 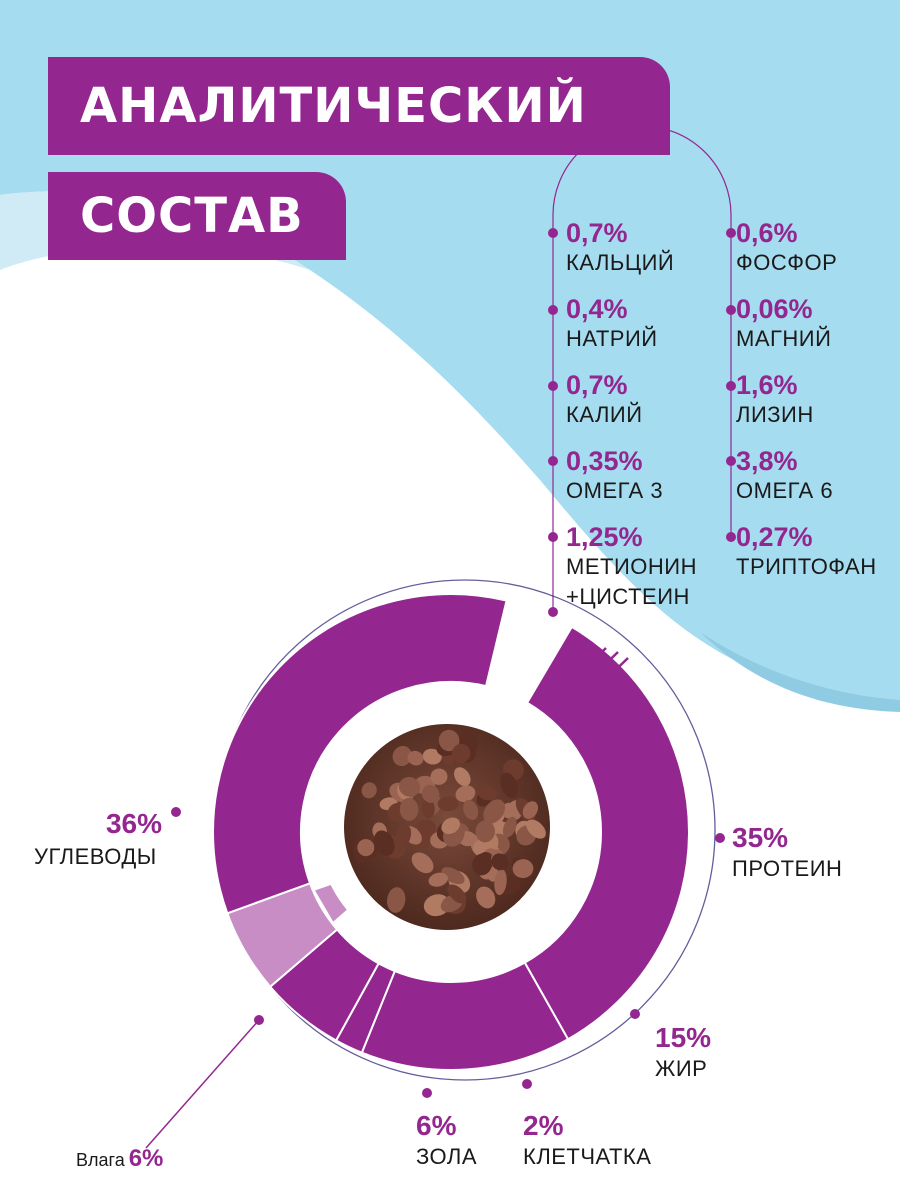 I want to click on macro-dots, so click(x=448, y=952).